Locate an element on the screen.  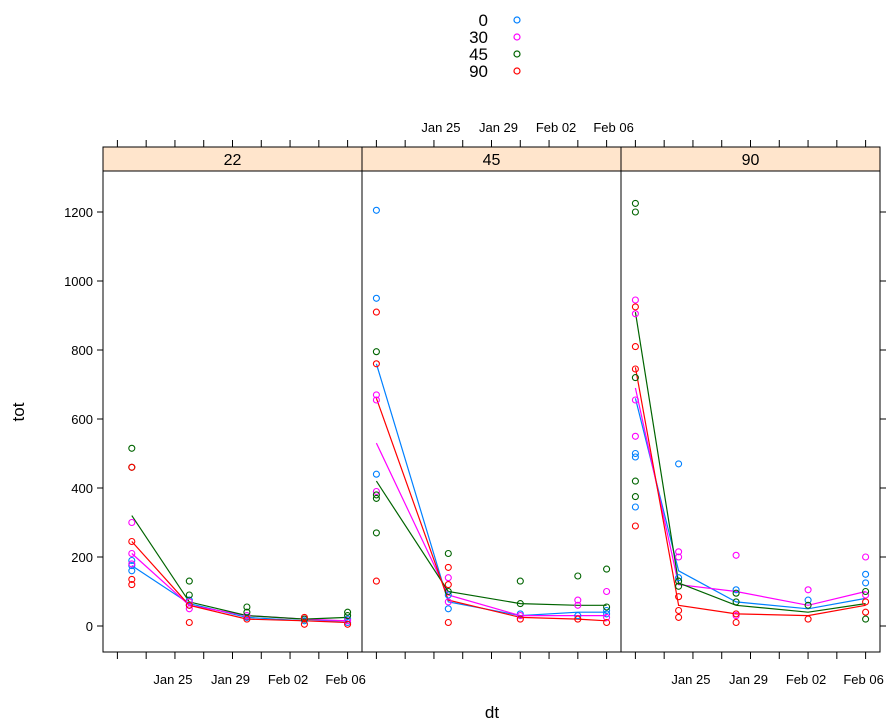
x-tick-label-bottom: Feb 02 is located at coordinates (806, 679).